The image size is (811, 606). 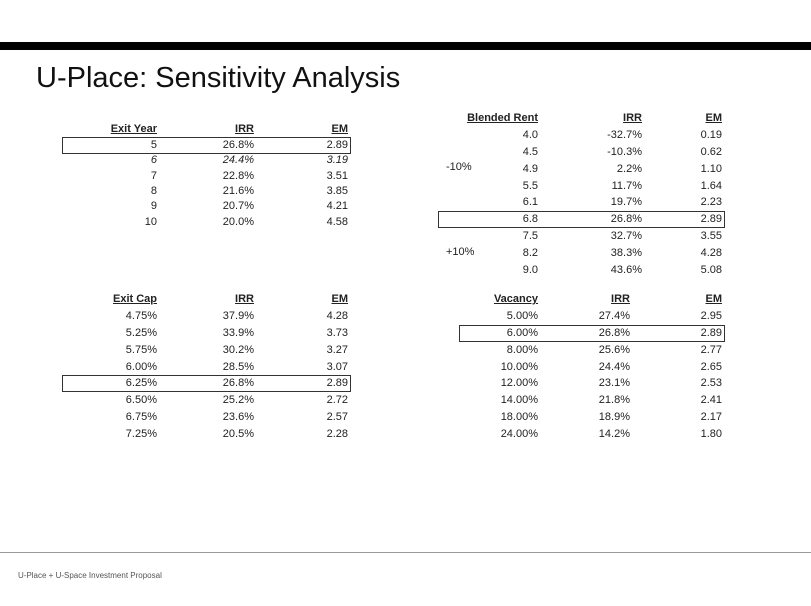 What do you see at coordinates (133, 129) in the screenshot?
I see `column-header: Exit Year` at bounding box center [133, 129].